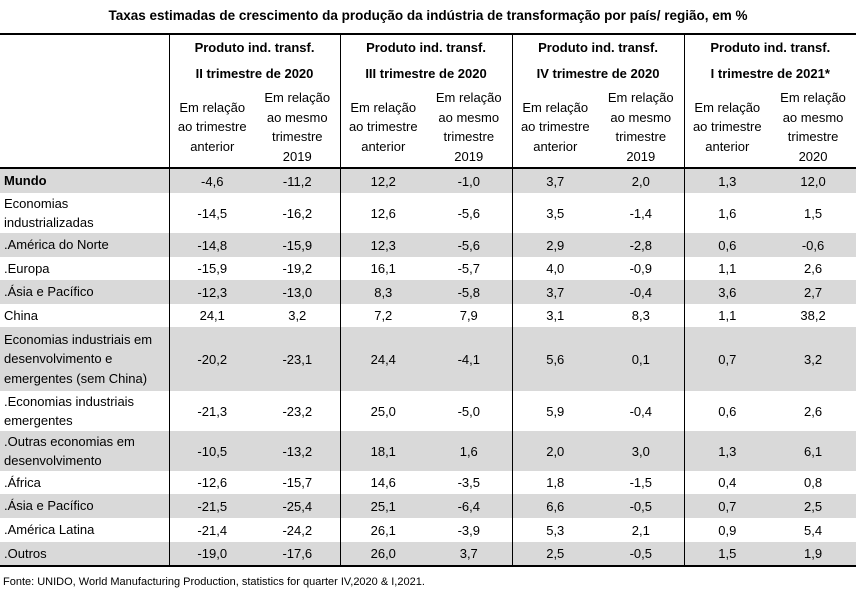  I want to click on subheader-line: trimestre, so click(641, 136).